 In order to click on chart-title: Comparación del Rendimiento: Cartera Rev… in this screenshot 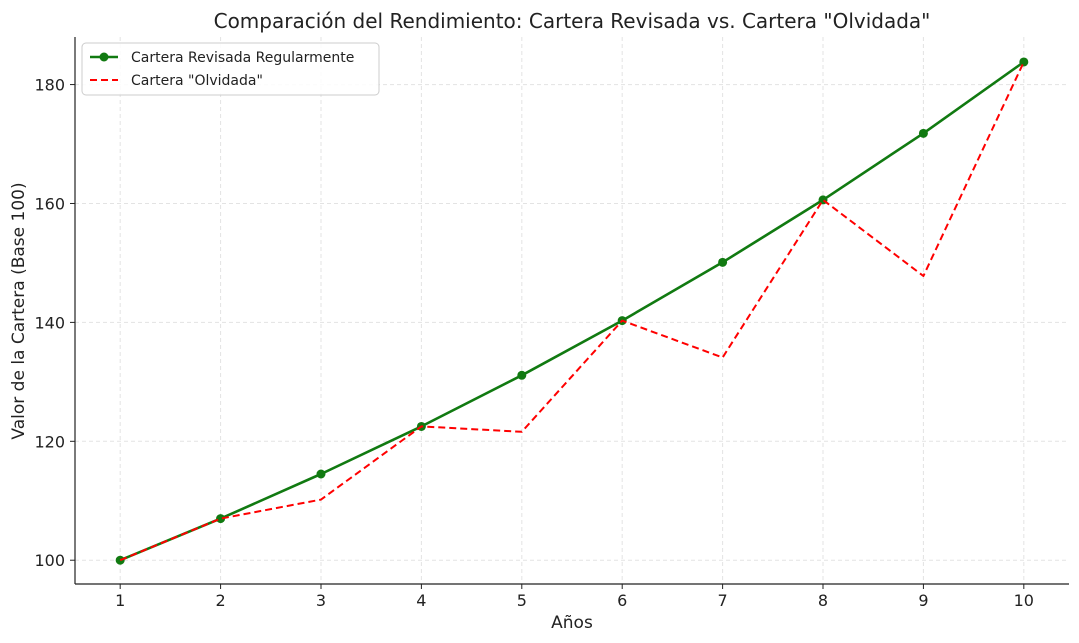, I will do `click(572, 21)`.